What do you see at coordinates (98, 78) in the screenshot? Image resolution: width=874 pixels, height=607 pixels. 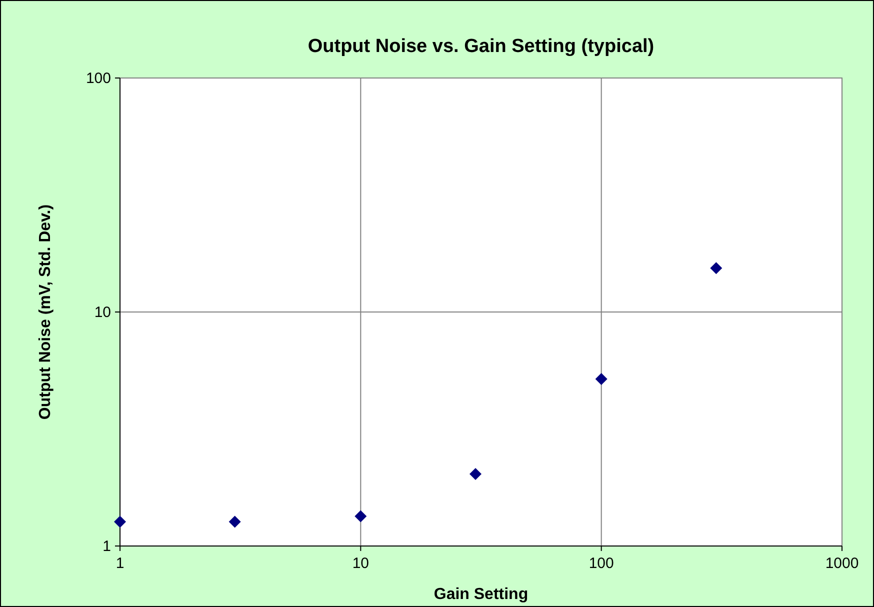 I see `y-tick-label: 100` at bounding box center [98, 78].